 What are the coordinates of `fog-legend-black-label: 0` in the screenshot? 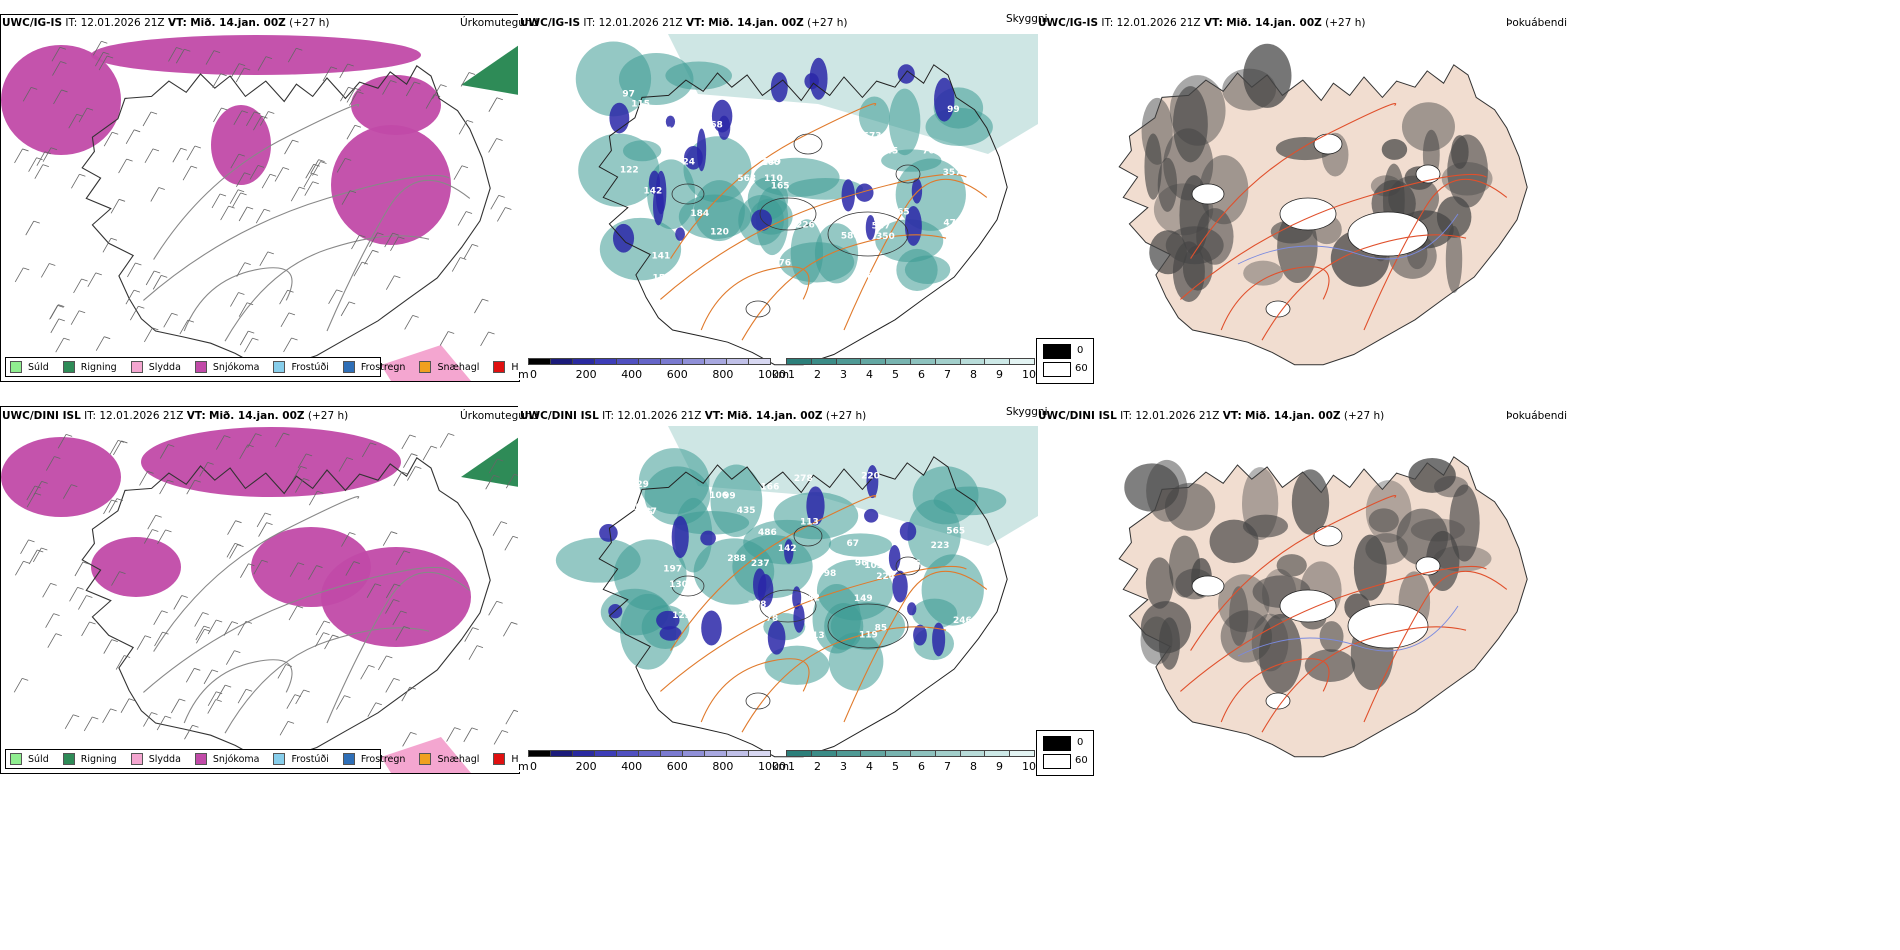 It's located at (1080, 742).